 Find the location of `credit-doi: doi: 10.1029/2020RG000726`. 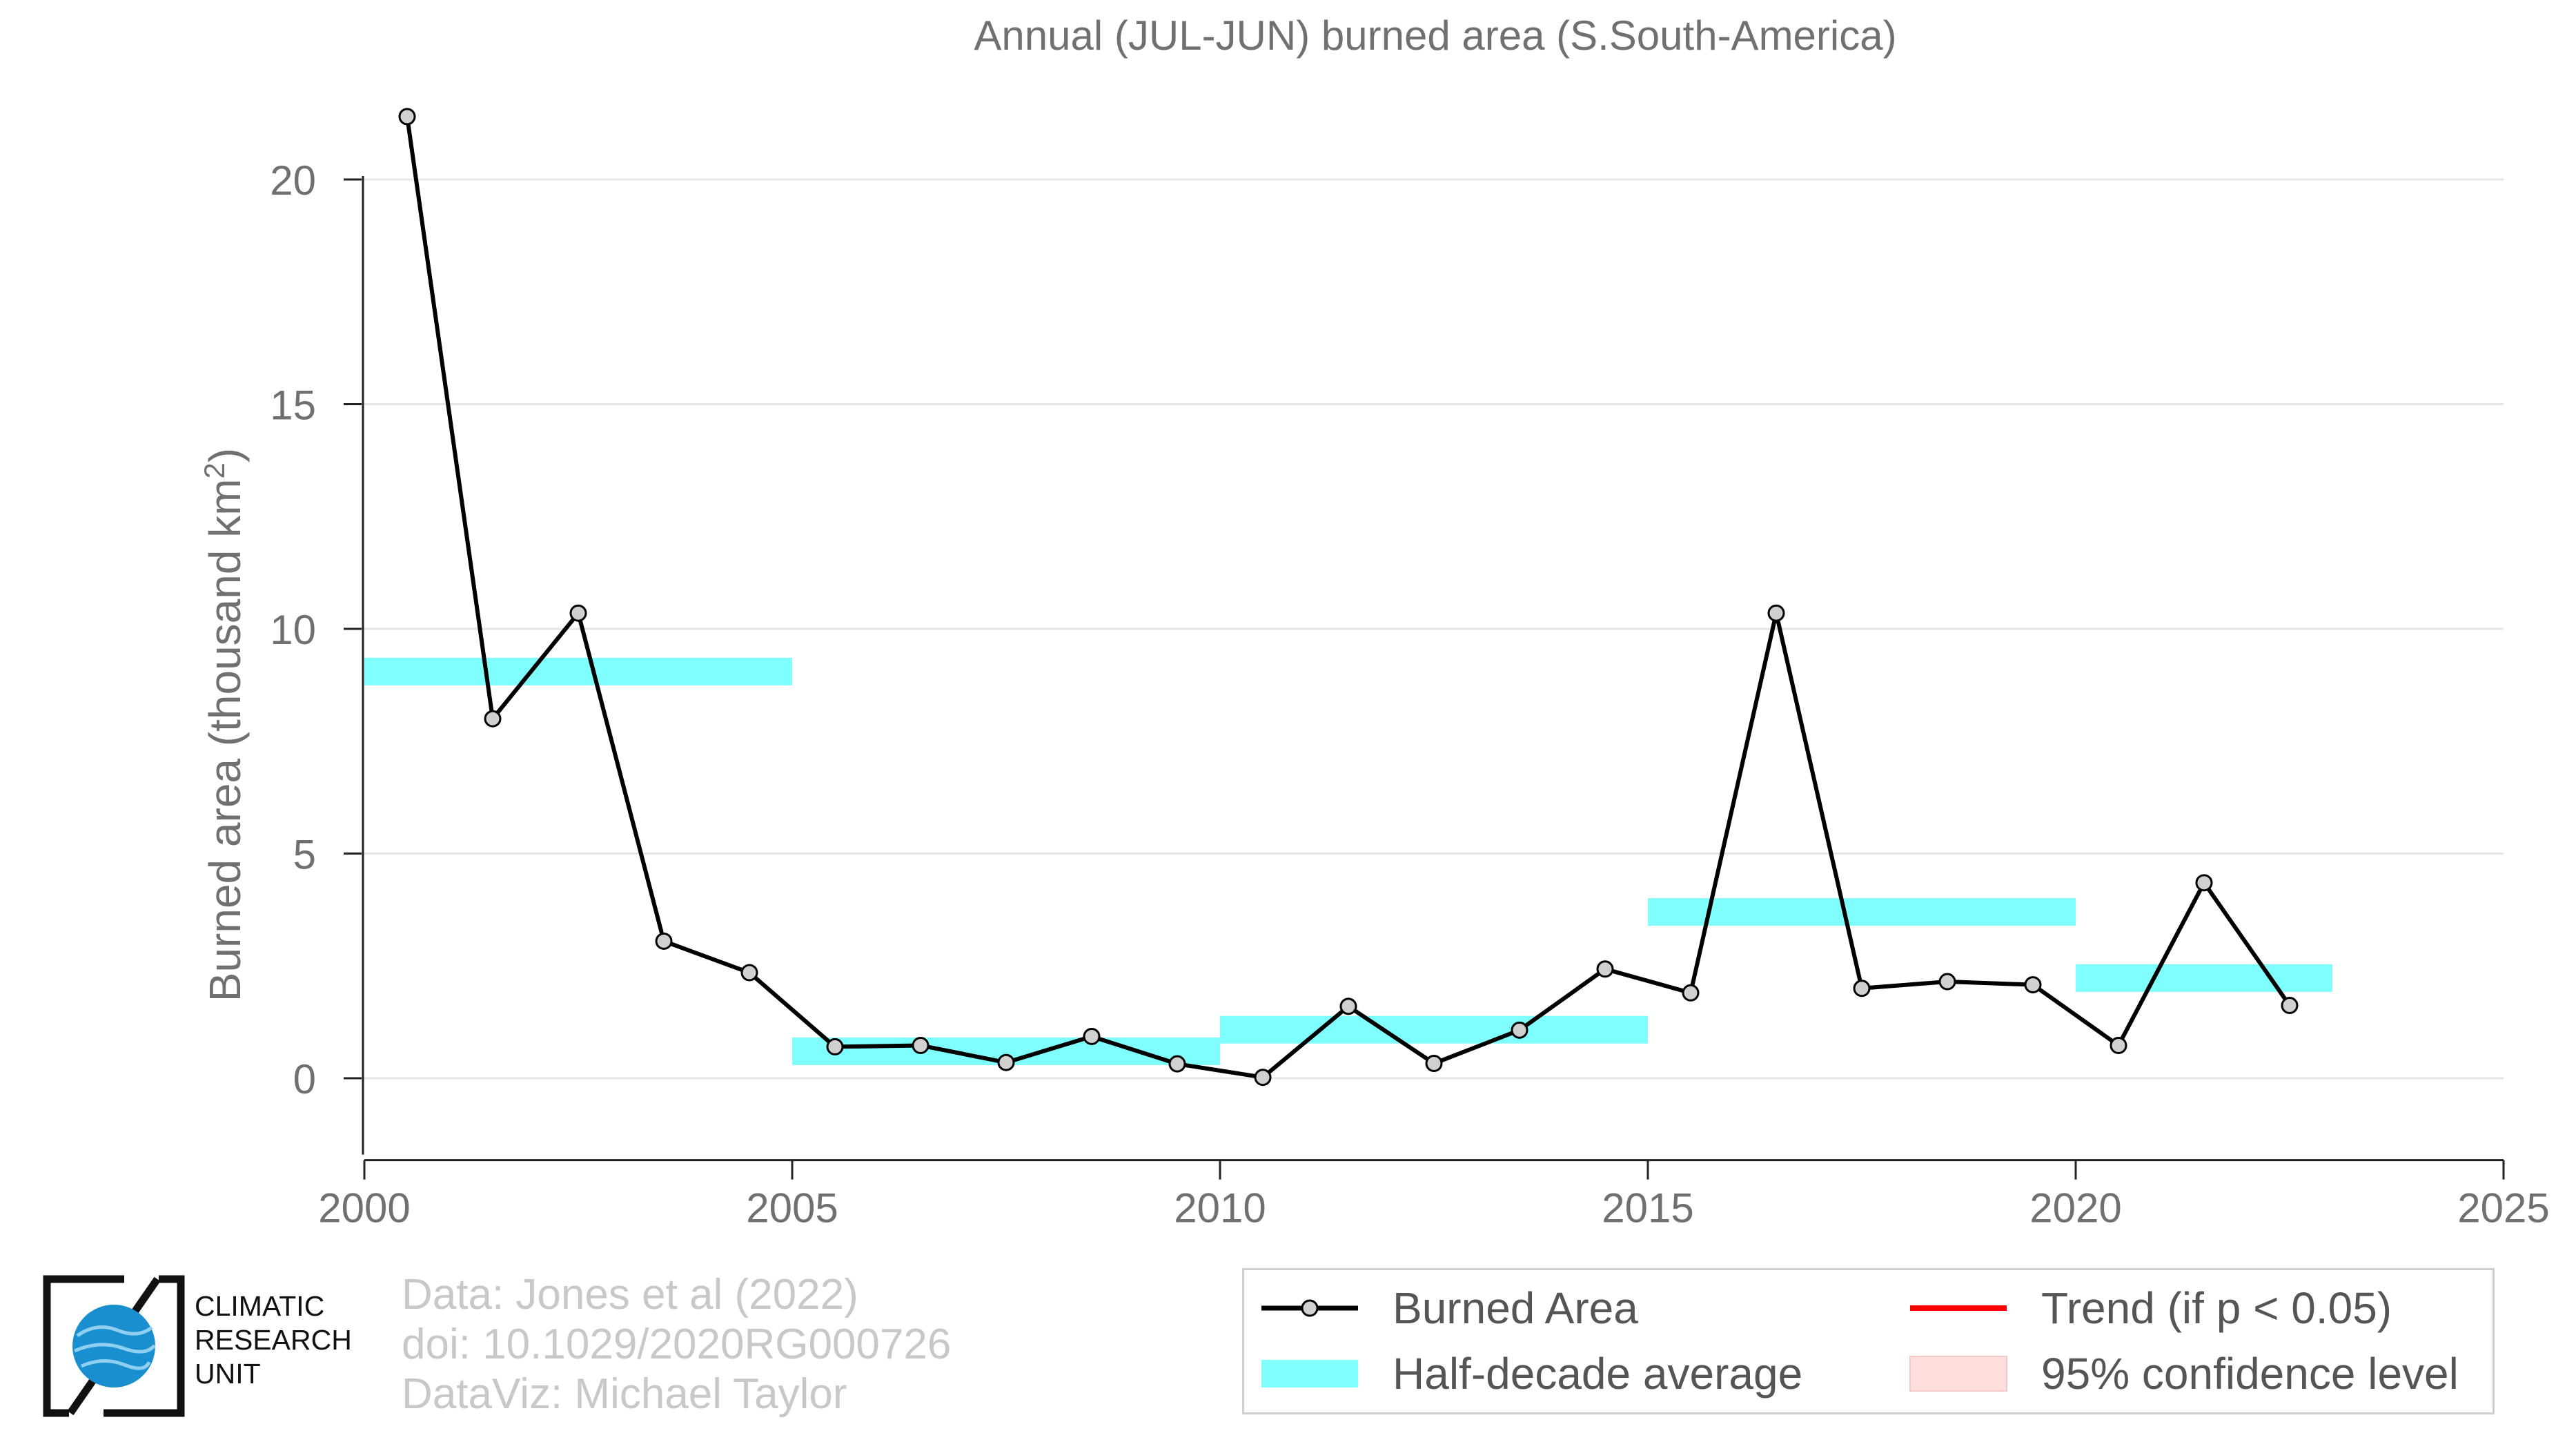

credit-doi: doi: 10.1029/2020RG000726 is located at coordinates (677, 1344).